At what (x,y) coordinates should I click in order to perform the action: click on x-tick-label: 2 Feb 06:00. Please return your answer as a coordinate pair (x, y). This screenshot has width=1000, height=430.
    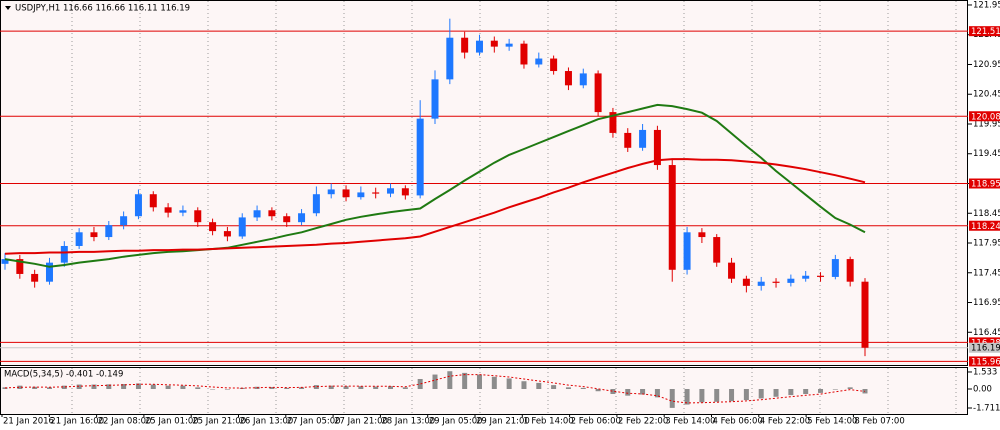
    Looking at the image, I should click on (596, 422).